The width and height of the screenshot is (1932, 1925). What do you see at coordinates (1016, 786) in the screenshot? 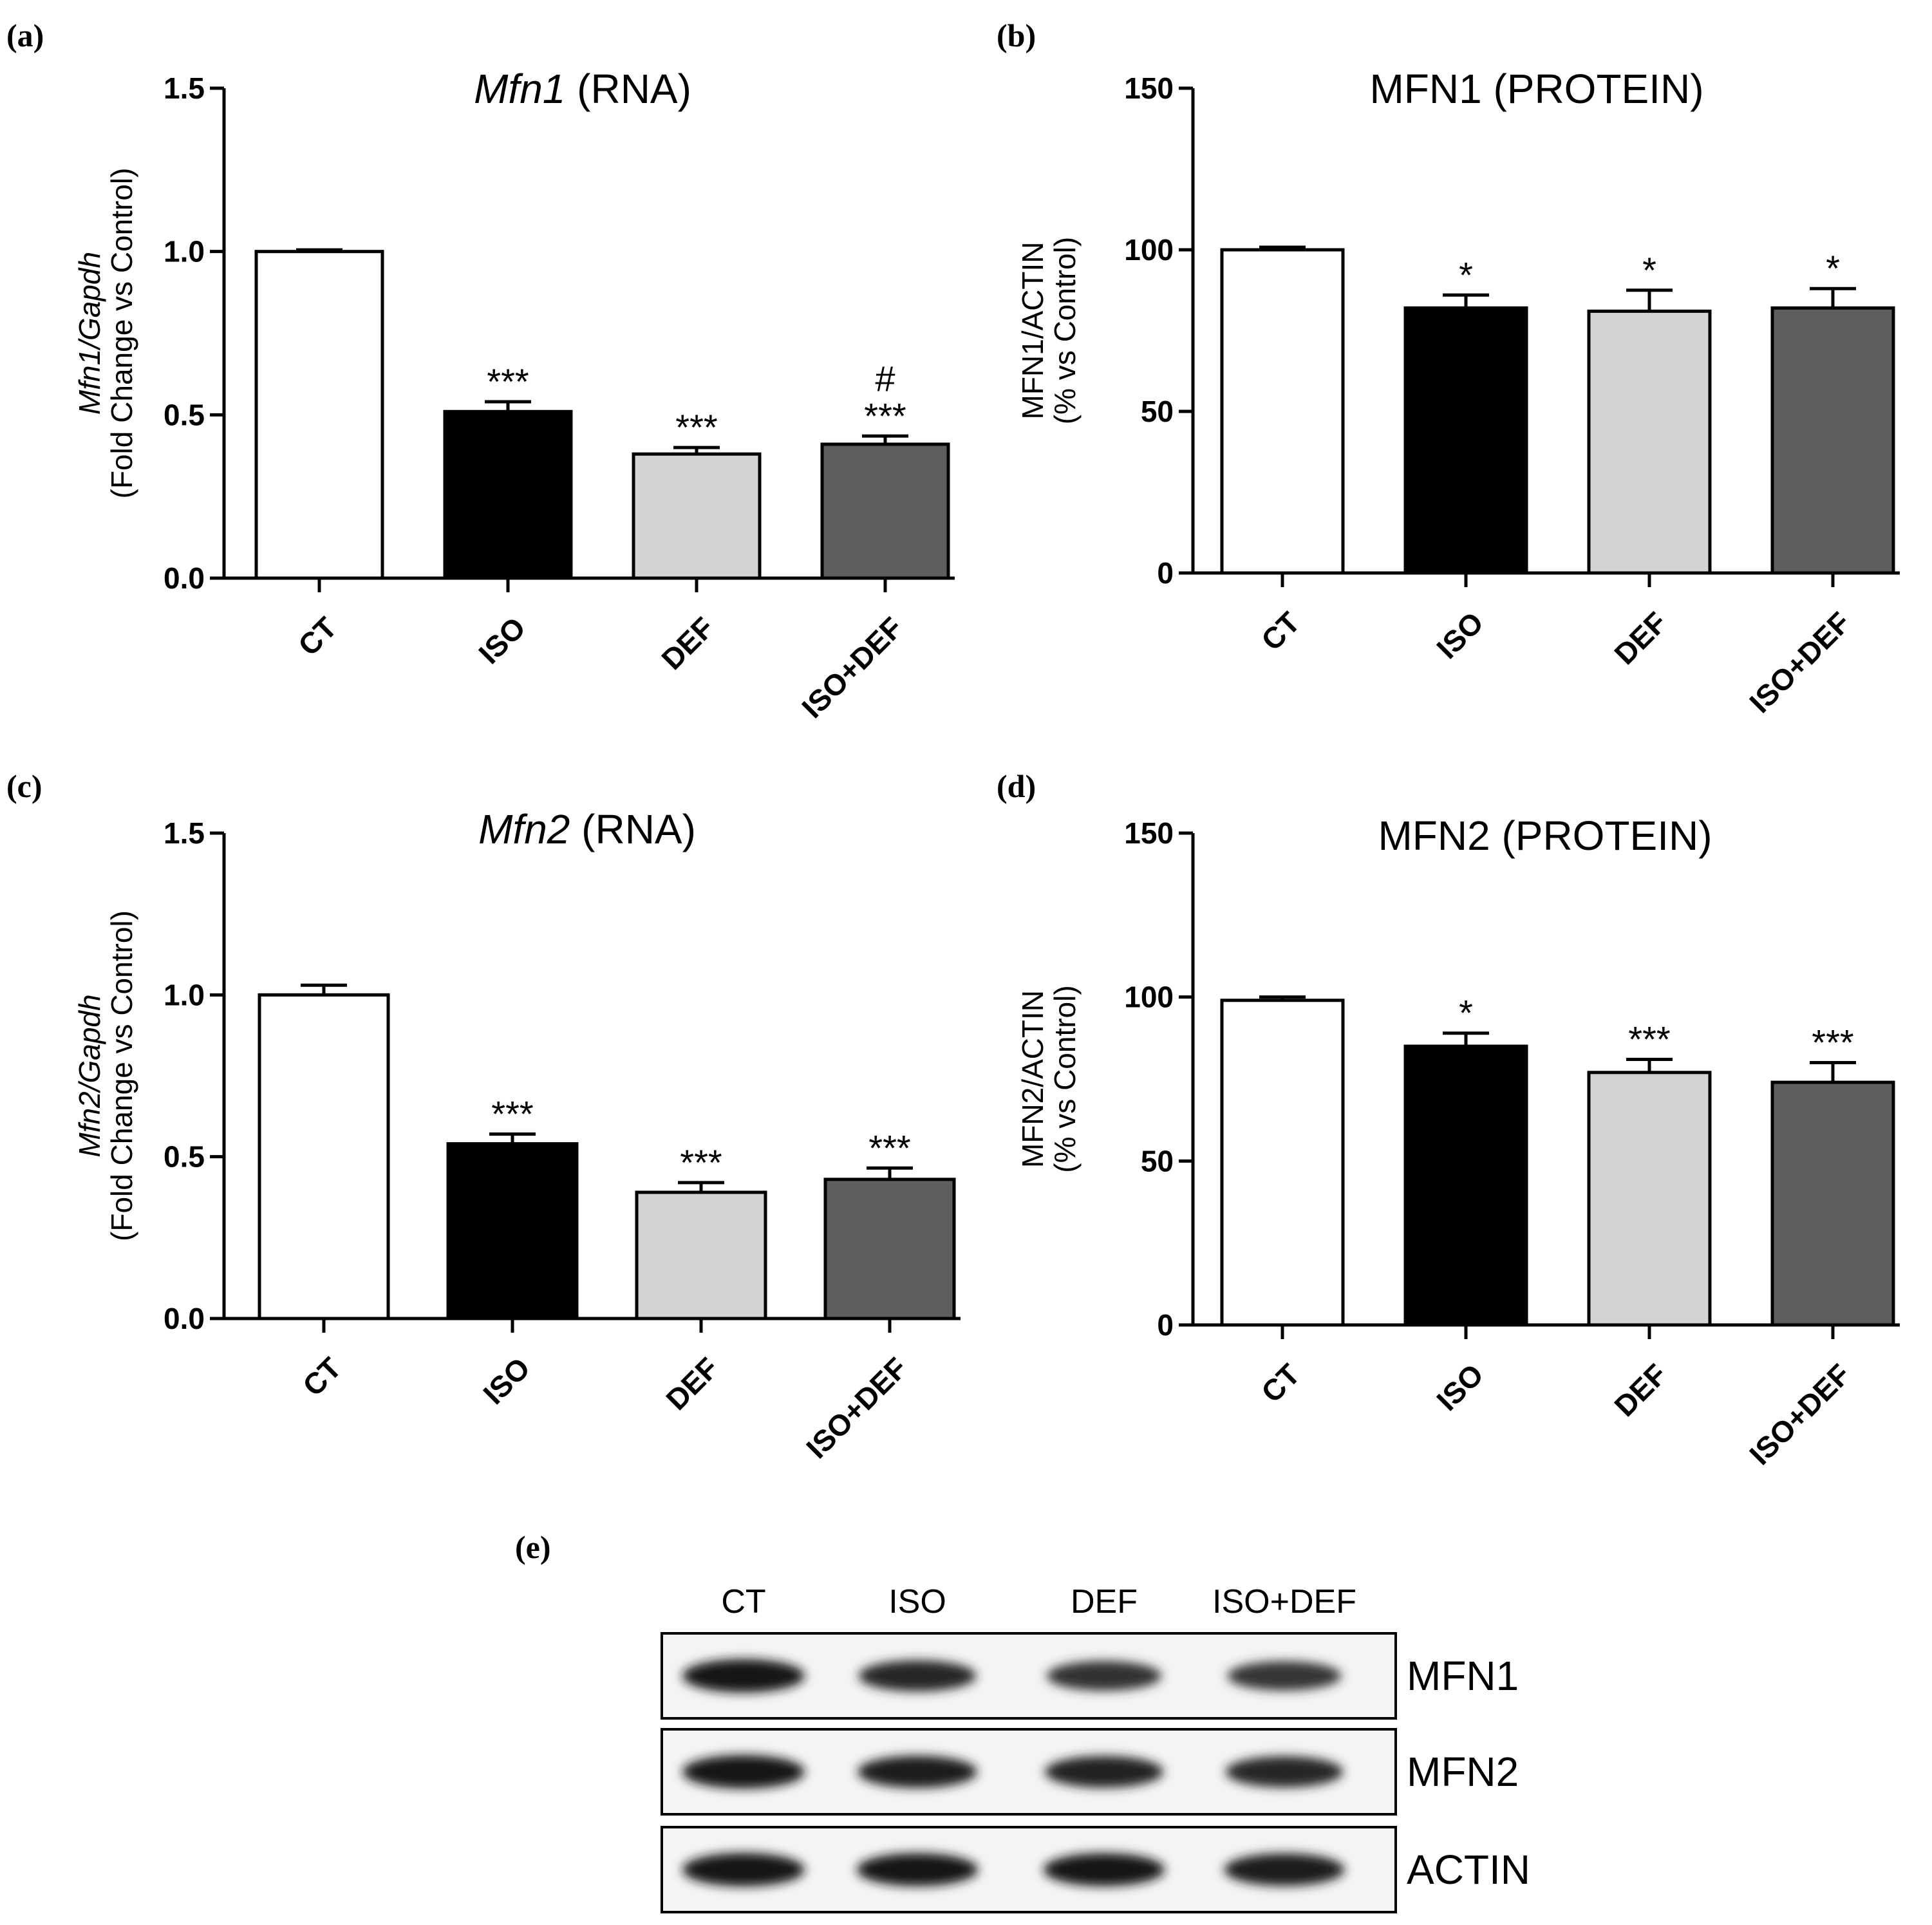
I see `panel-letter: (d)` at bounding box center [1016, 786].